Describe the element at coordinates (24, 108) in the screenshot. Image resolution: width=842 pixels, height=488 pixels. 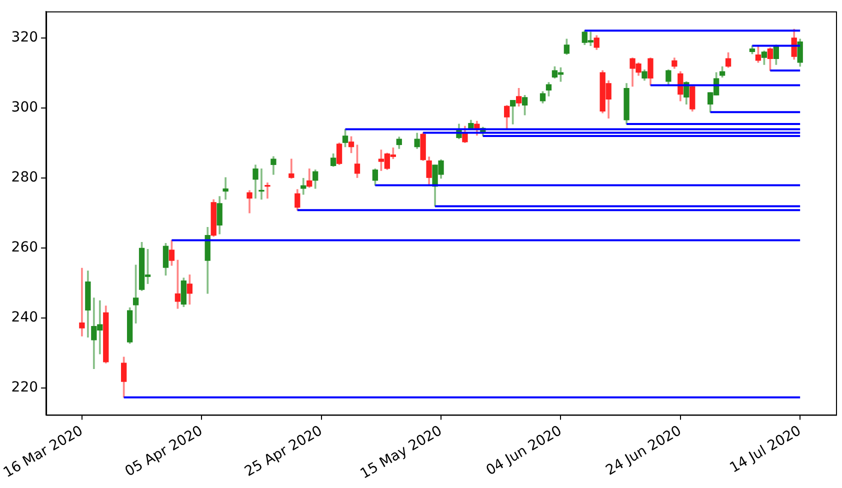
I see `y-tick-label: 300` at that location.